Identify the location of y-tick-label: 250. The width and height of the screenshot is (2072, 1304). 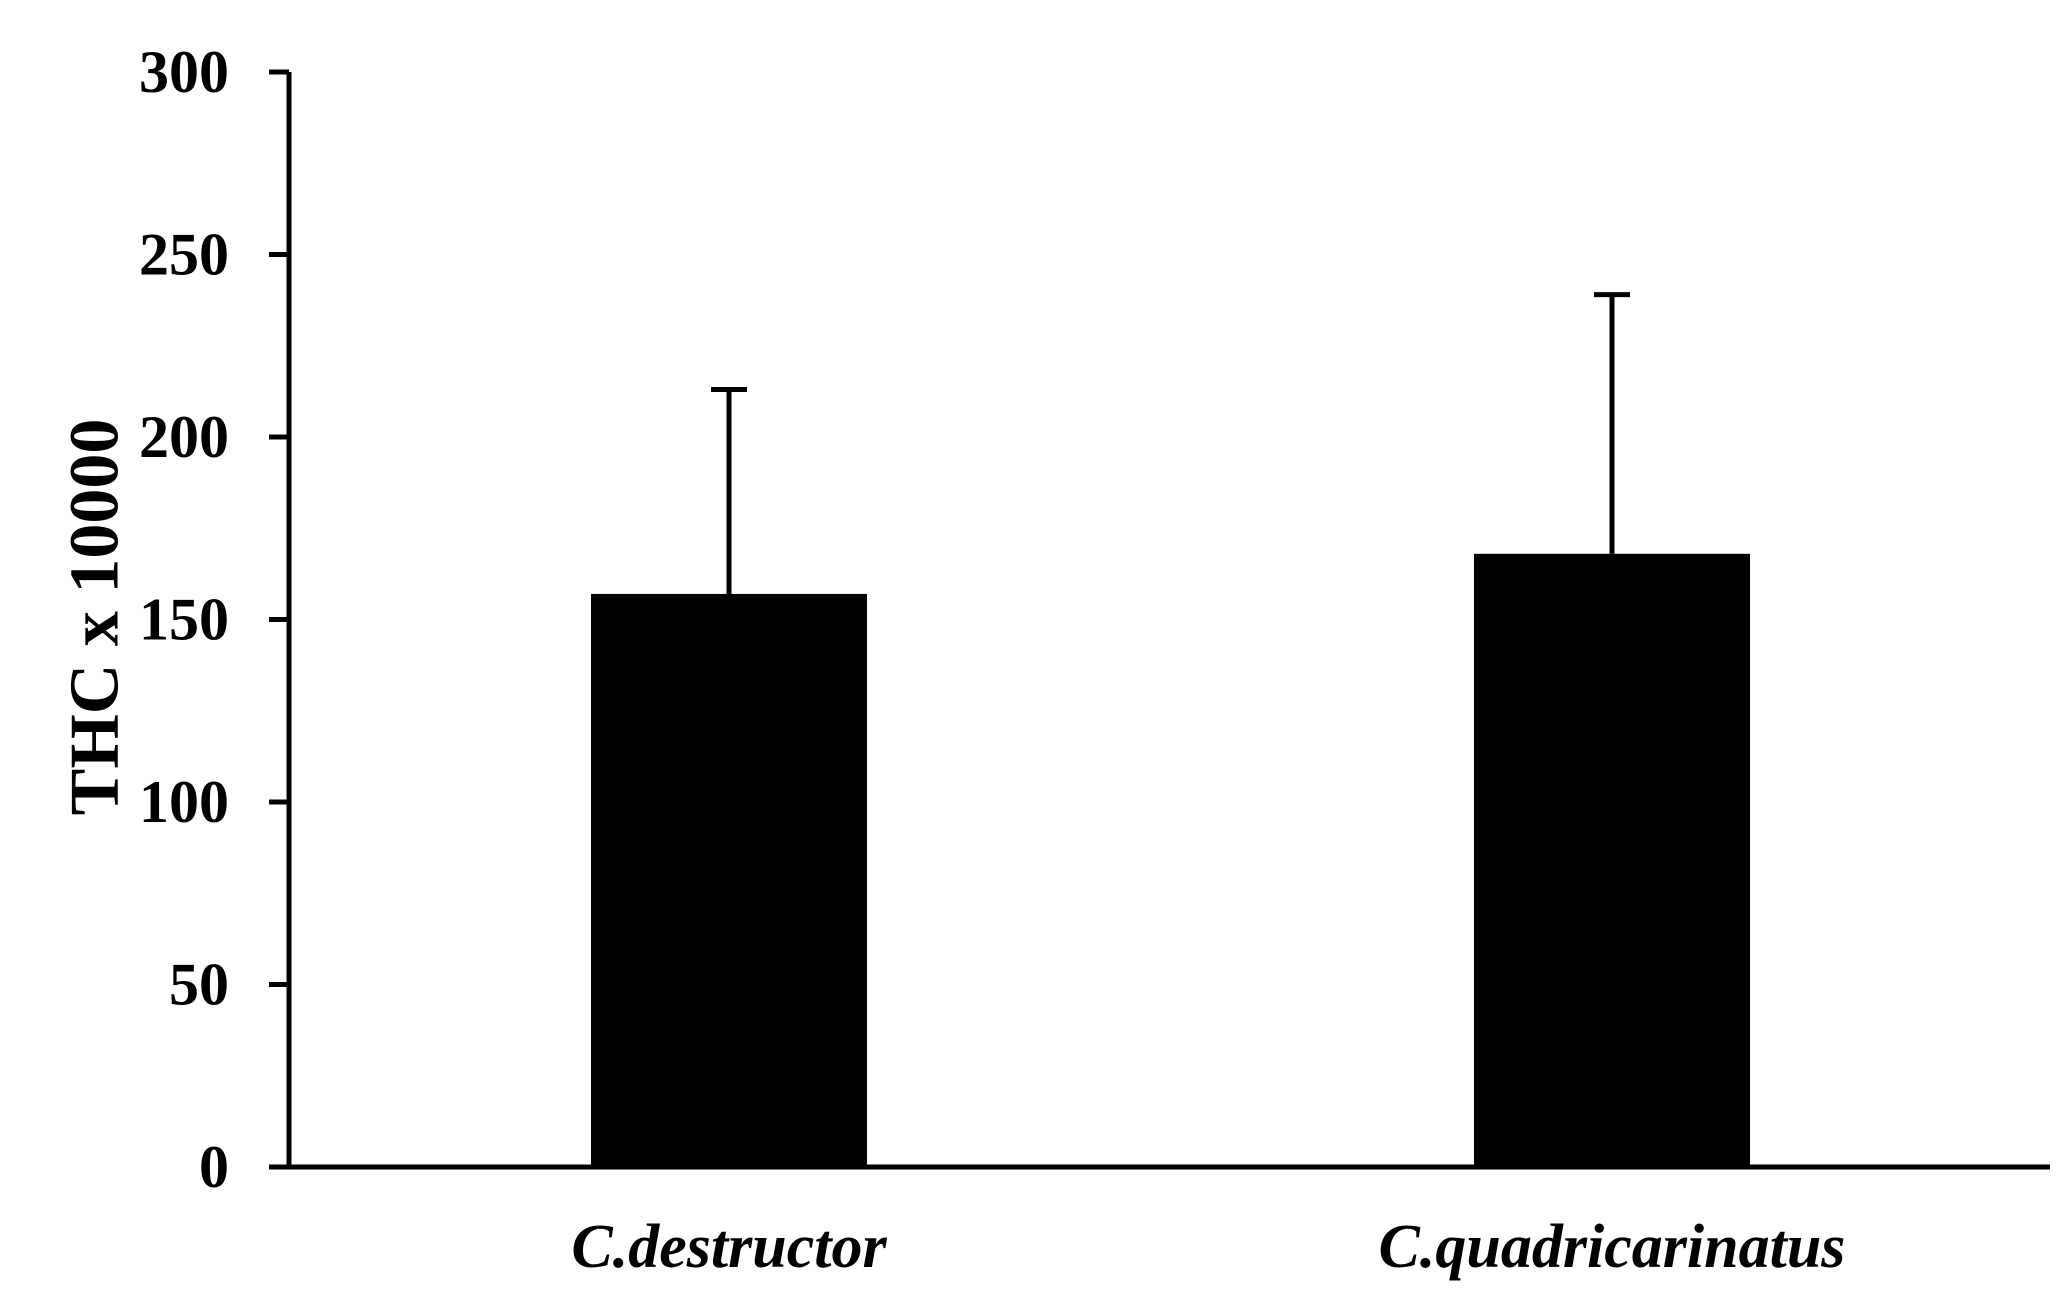
(184, 255).